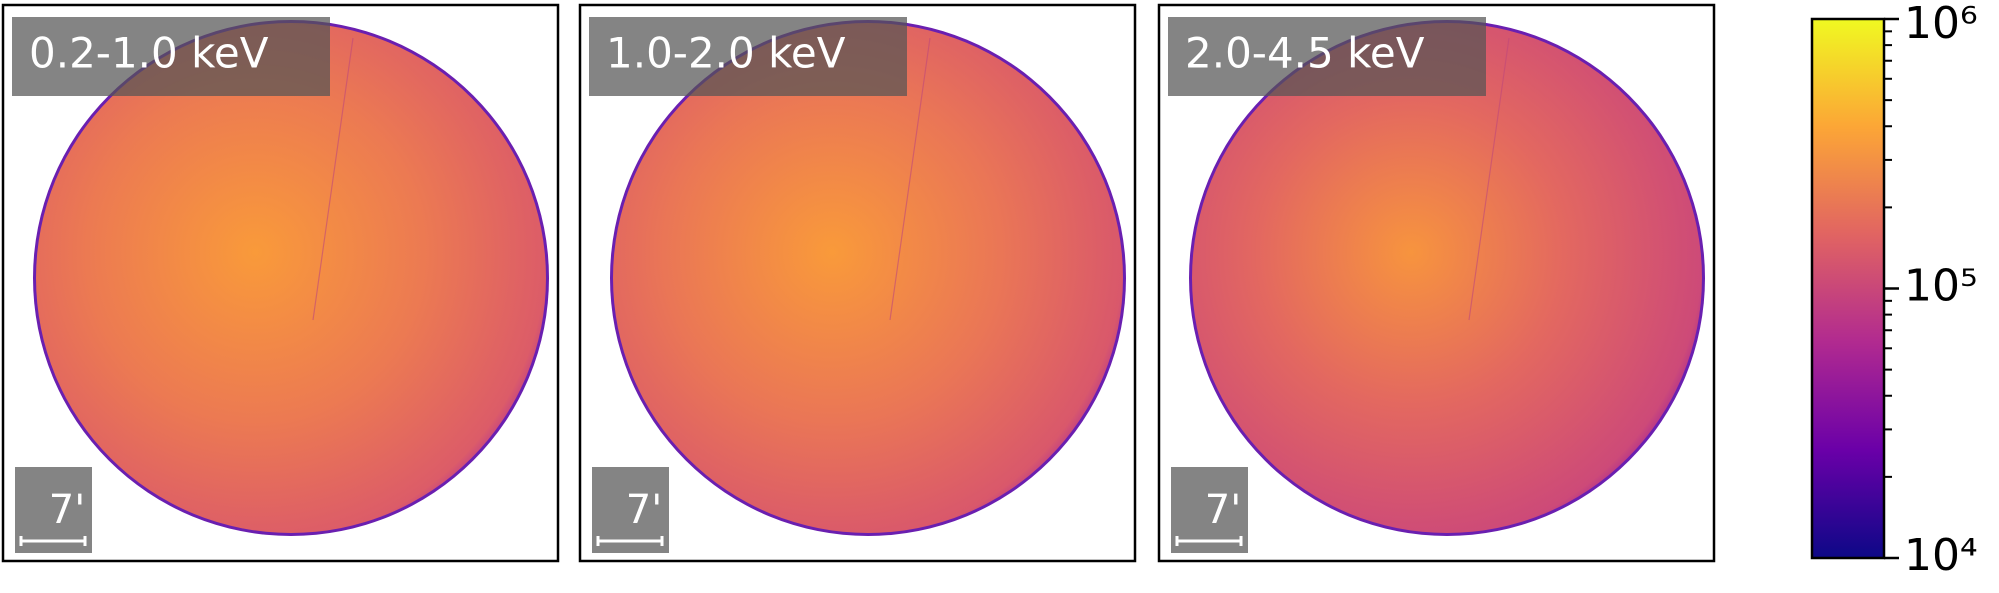  Describe the element at coordinates (1941, 286) in the screenshot. I see `colorbar-tick-label: 10⁵` at that location.